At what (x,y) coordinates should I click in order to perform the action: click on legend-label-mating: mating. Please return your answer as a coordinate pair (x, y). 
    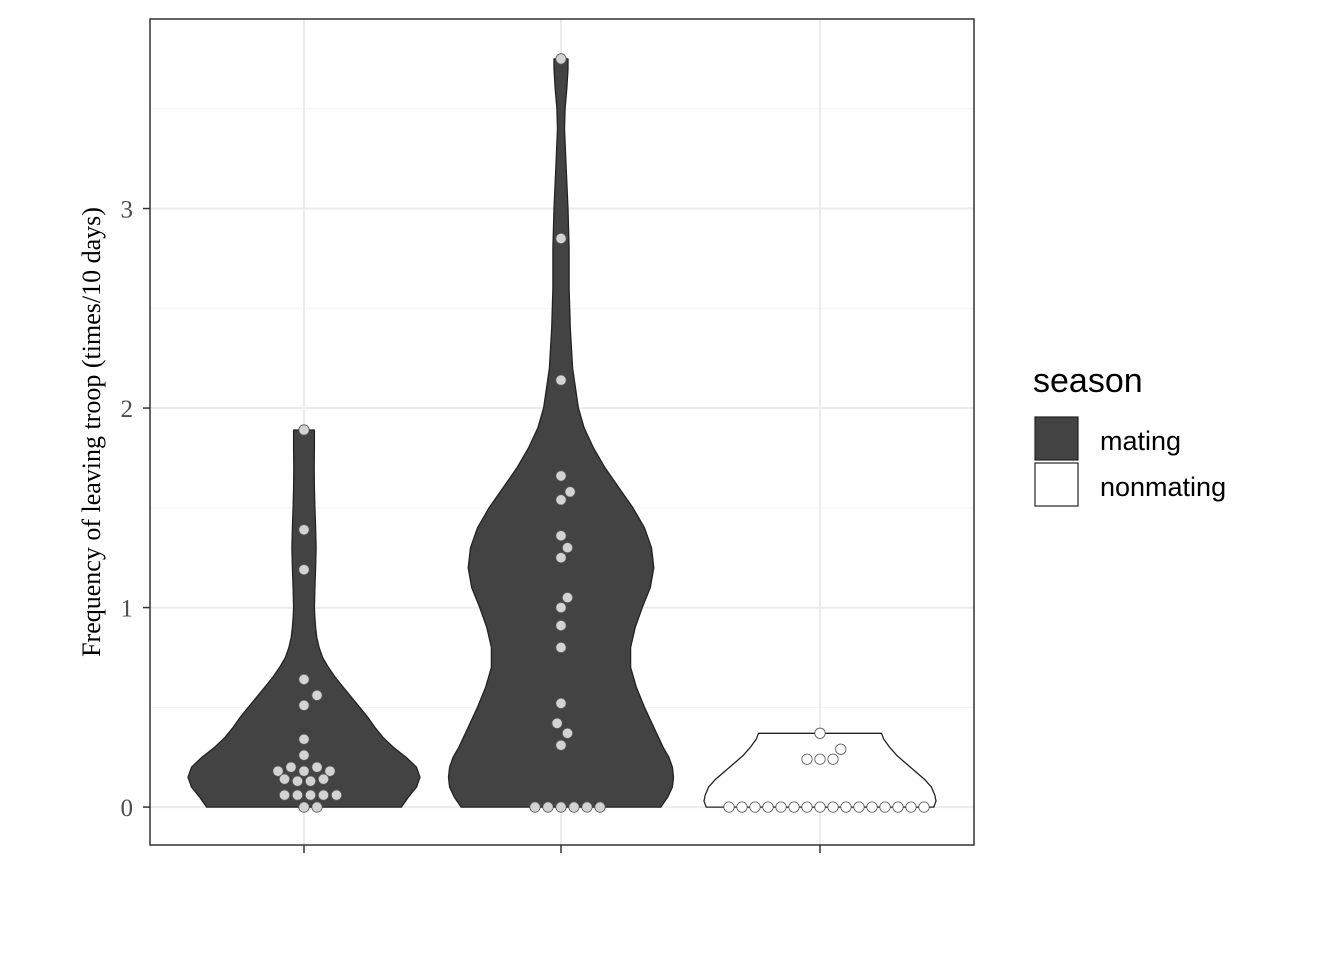
    Looking at the image, I should click on (1140, 441).